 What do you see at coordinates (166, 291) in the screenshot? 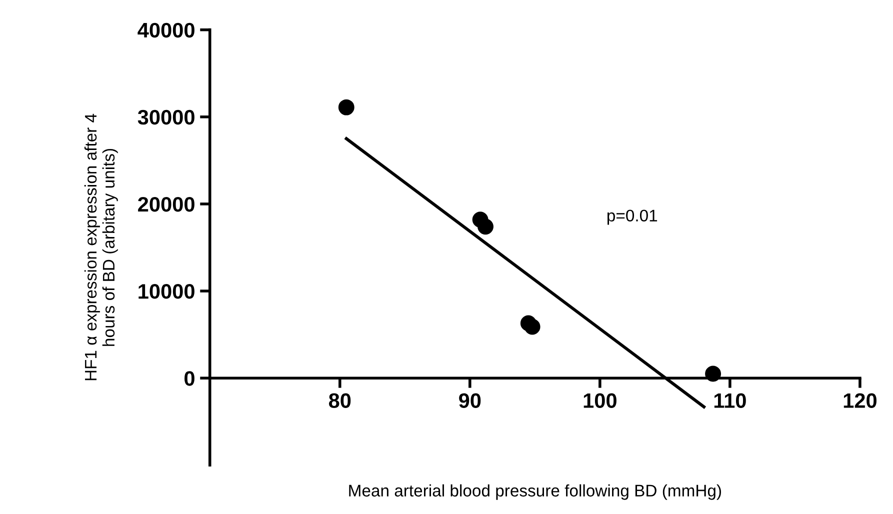
I see `y-tick-label: 10000` at bounding box center [166, 291].